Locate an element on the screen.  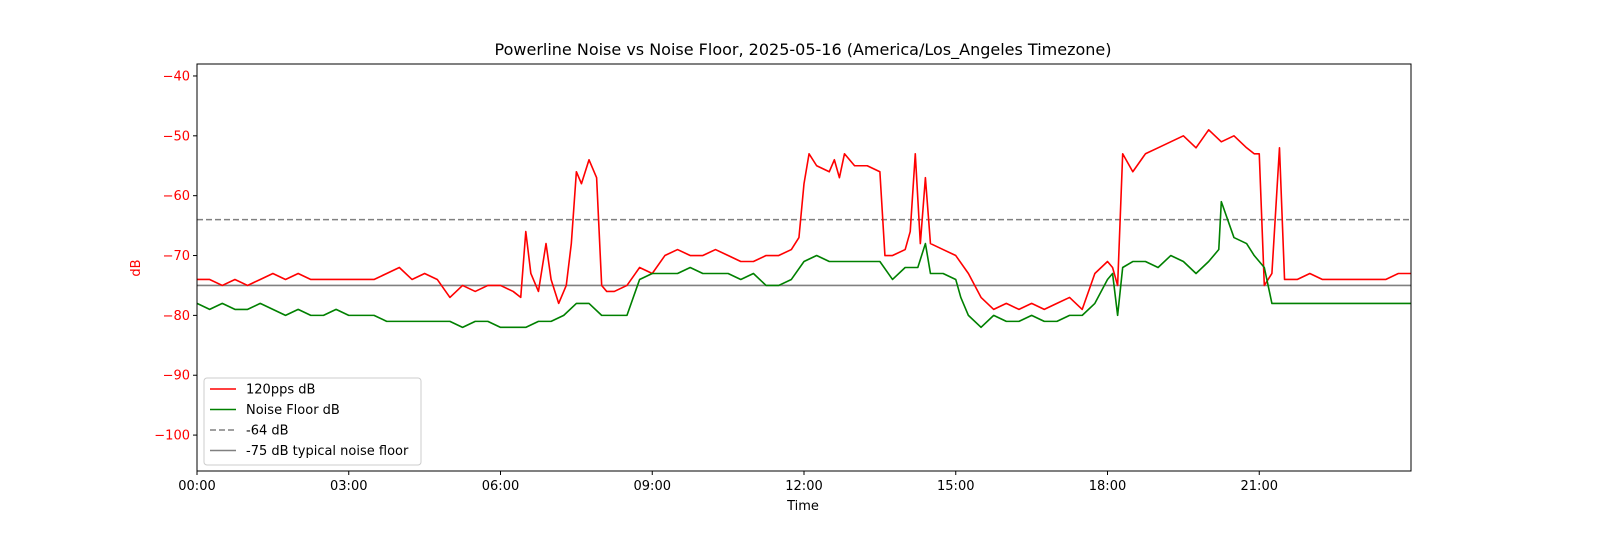
legend-label-noise-floor-db: Noise Floor dB is located at coordinates (293, 410).